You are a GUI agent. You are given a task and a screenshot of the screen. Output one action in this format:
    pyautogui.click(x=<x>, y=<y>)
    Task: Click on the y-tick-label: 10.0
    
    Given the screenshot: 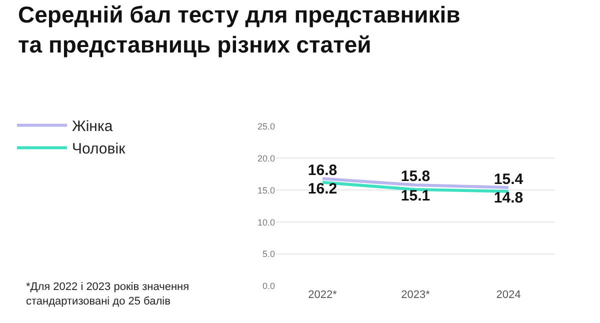 What is the action you would take?
    pyautogui.click(x=266, y=222)
    